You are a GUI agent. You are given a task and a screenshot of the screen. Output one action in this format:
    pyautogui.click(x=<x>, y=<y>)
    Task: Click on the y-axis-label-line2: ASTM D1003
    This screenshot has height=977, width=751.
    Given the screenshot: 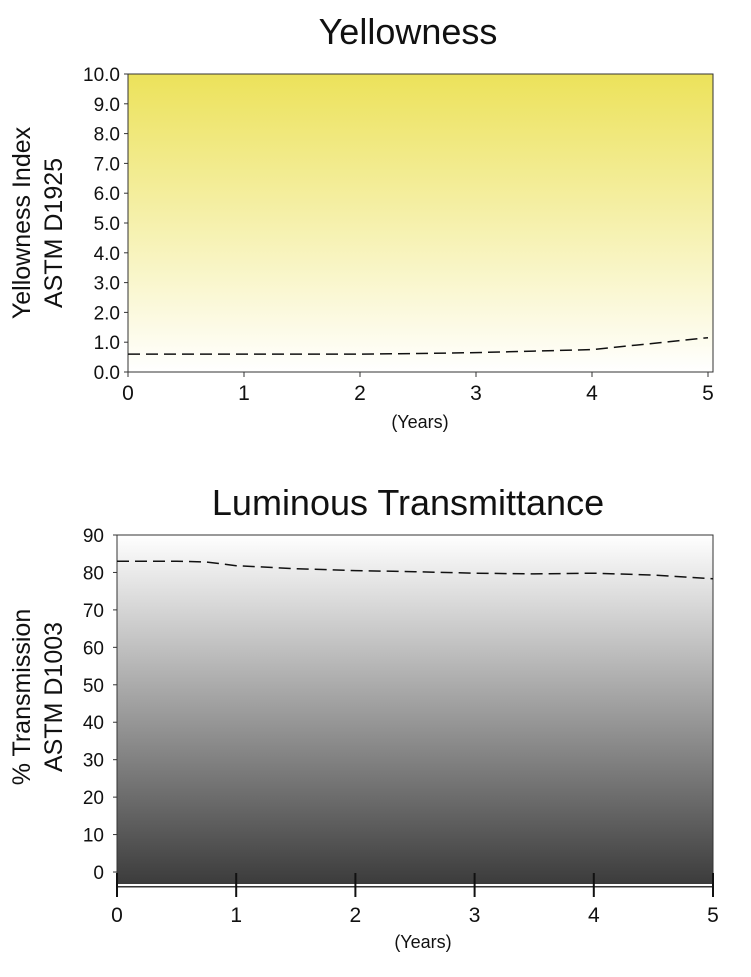 What is the action you would take?
    pyautogui.click(x=54, y=697)
    